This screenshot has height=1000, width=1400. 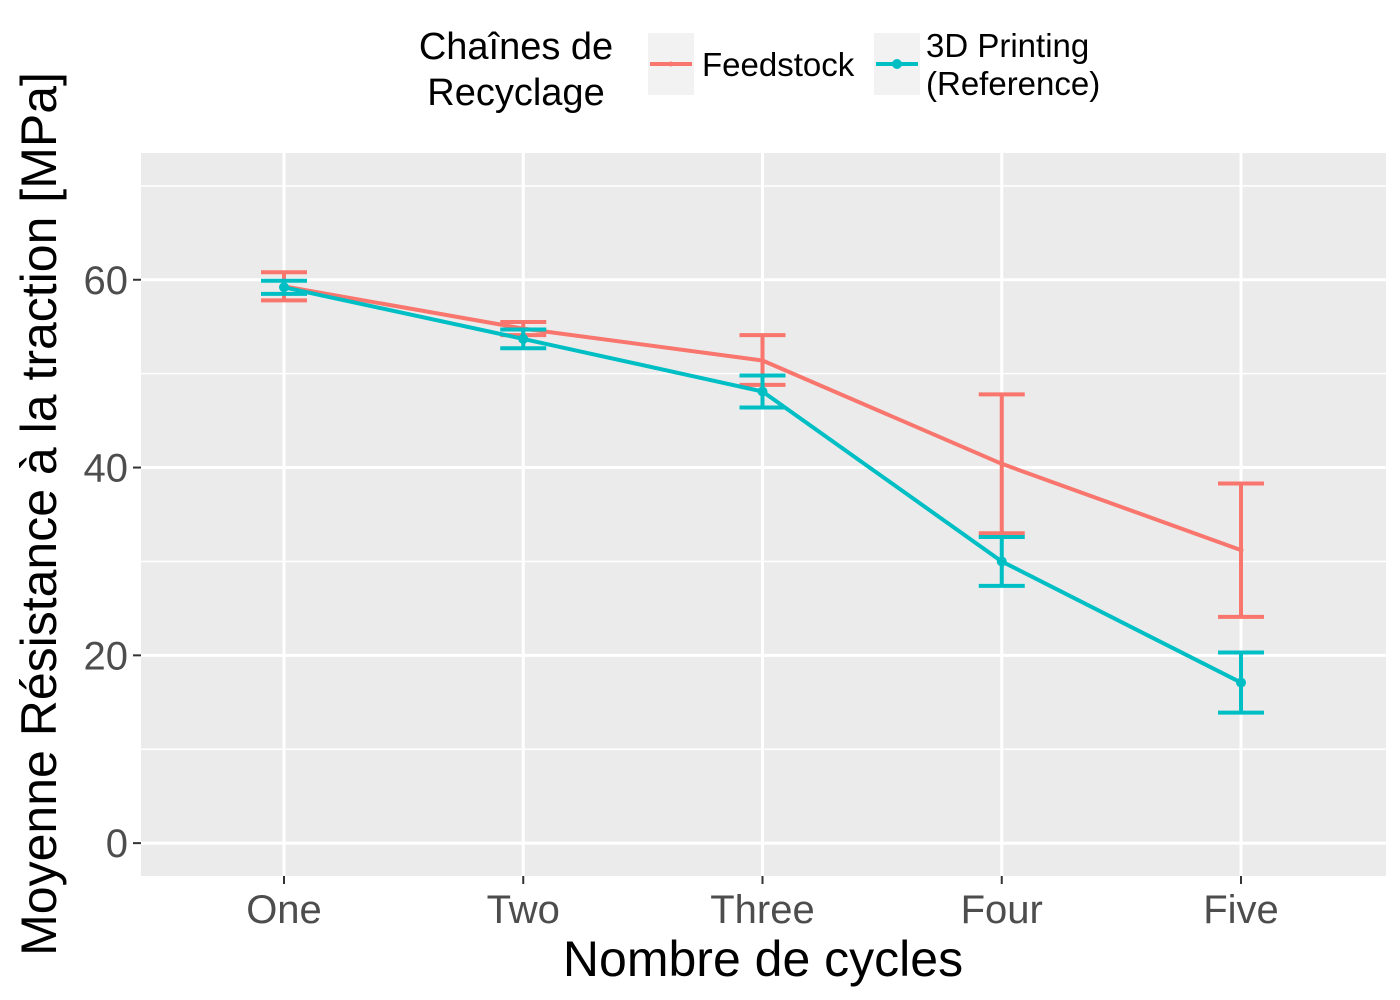 I want to click on legend-item-feedstock: Feedstock, so click(x=751, y=64).